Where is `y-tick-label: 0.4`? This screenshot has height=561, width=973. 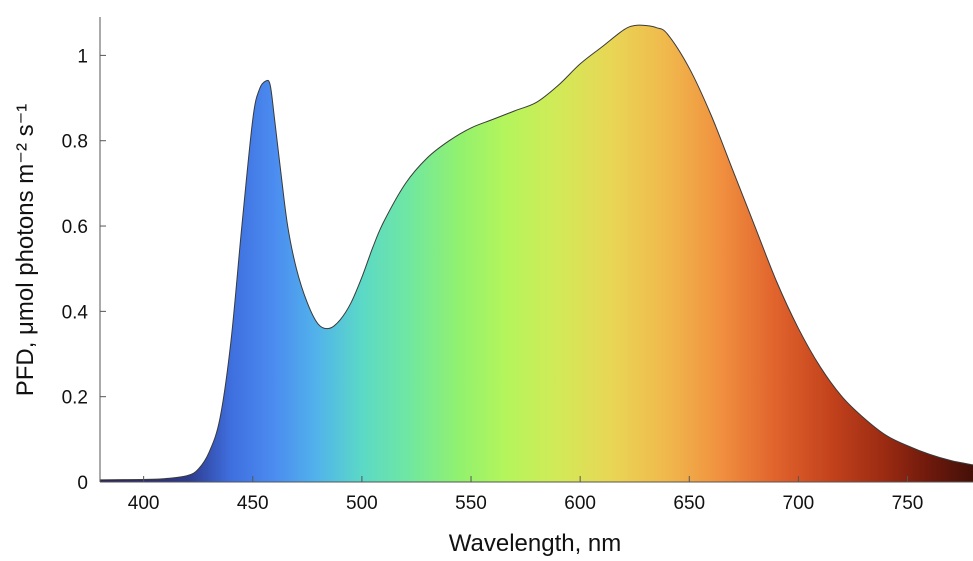 y-tick-label: 0.4 is located at coordinates (75, 312).